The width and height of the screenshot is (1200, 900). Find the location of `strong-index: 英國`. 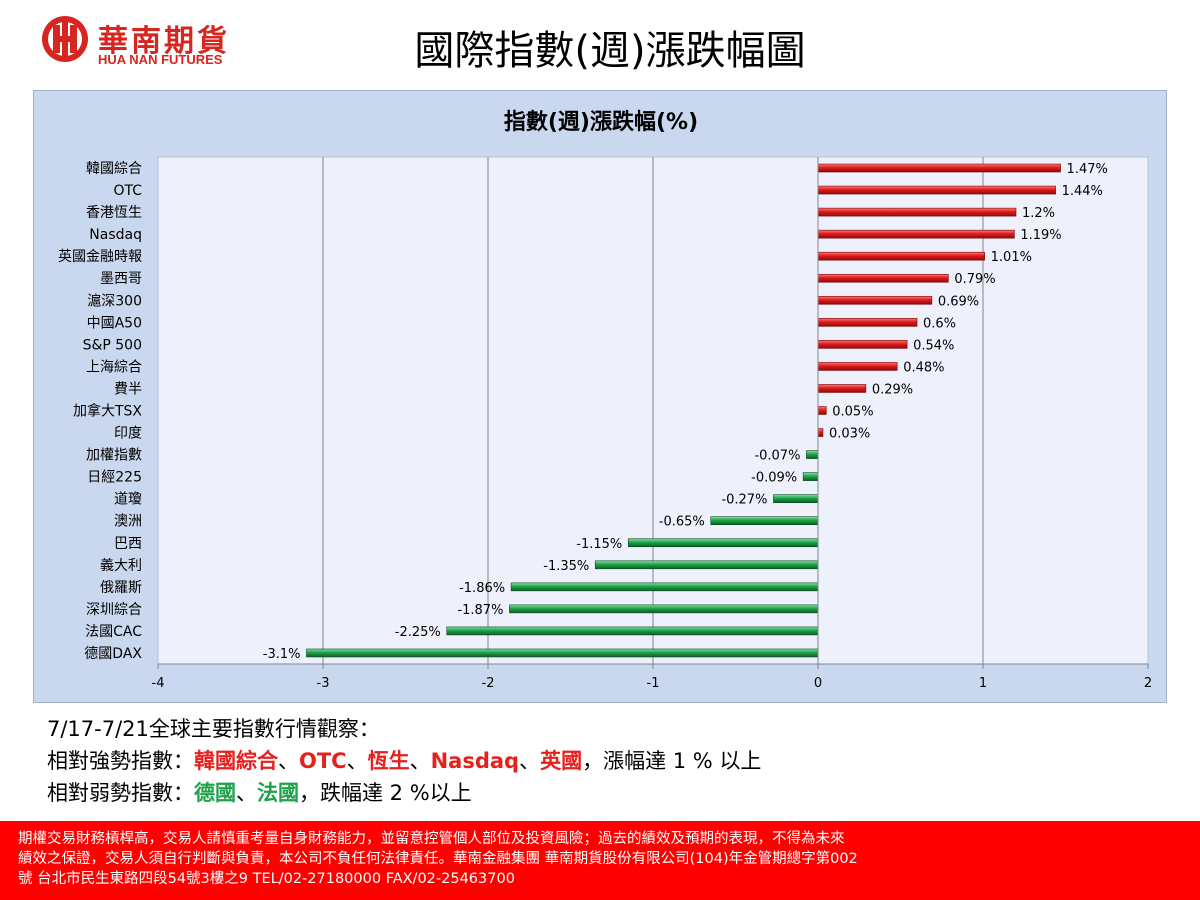

strong-index: 英國 is located at coordinates (561, 761).